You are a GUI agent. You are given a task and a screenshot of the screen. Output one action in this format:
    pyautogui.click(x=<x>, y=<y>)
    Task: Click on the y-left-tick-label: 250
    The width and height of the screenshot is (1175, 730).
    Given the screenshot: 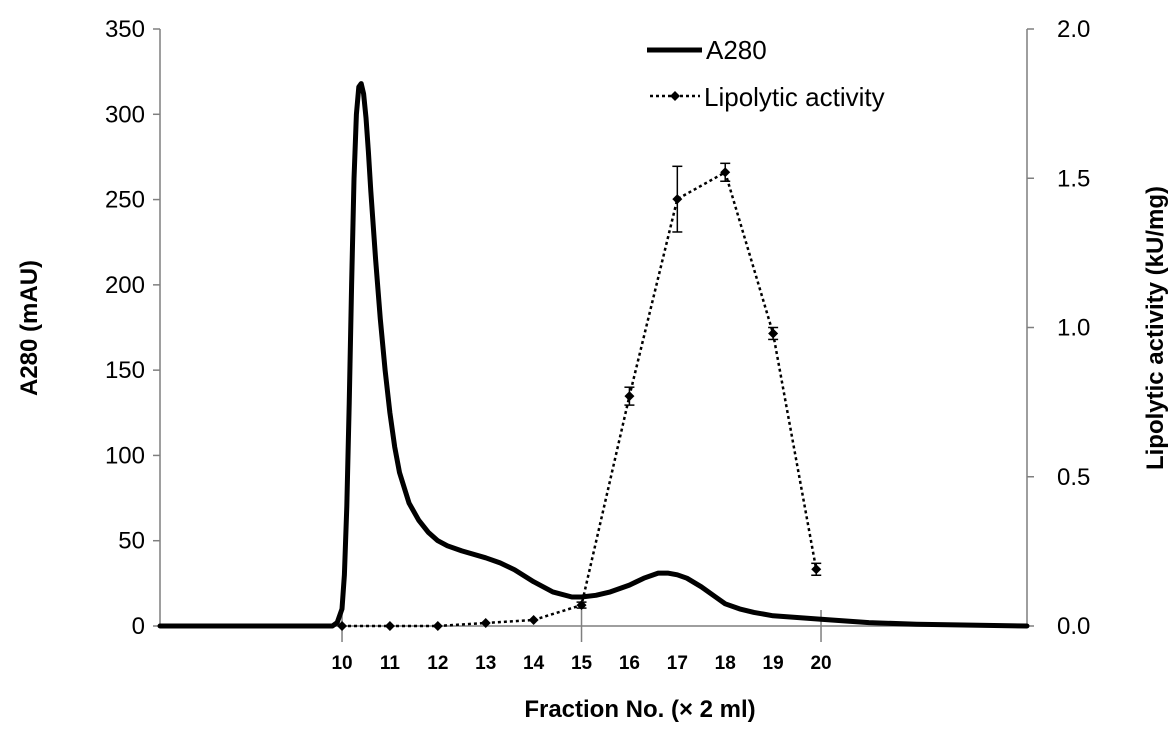 What is the action you would take?
    pyautogui.click(x=125, y=200)
    